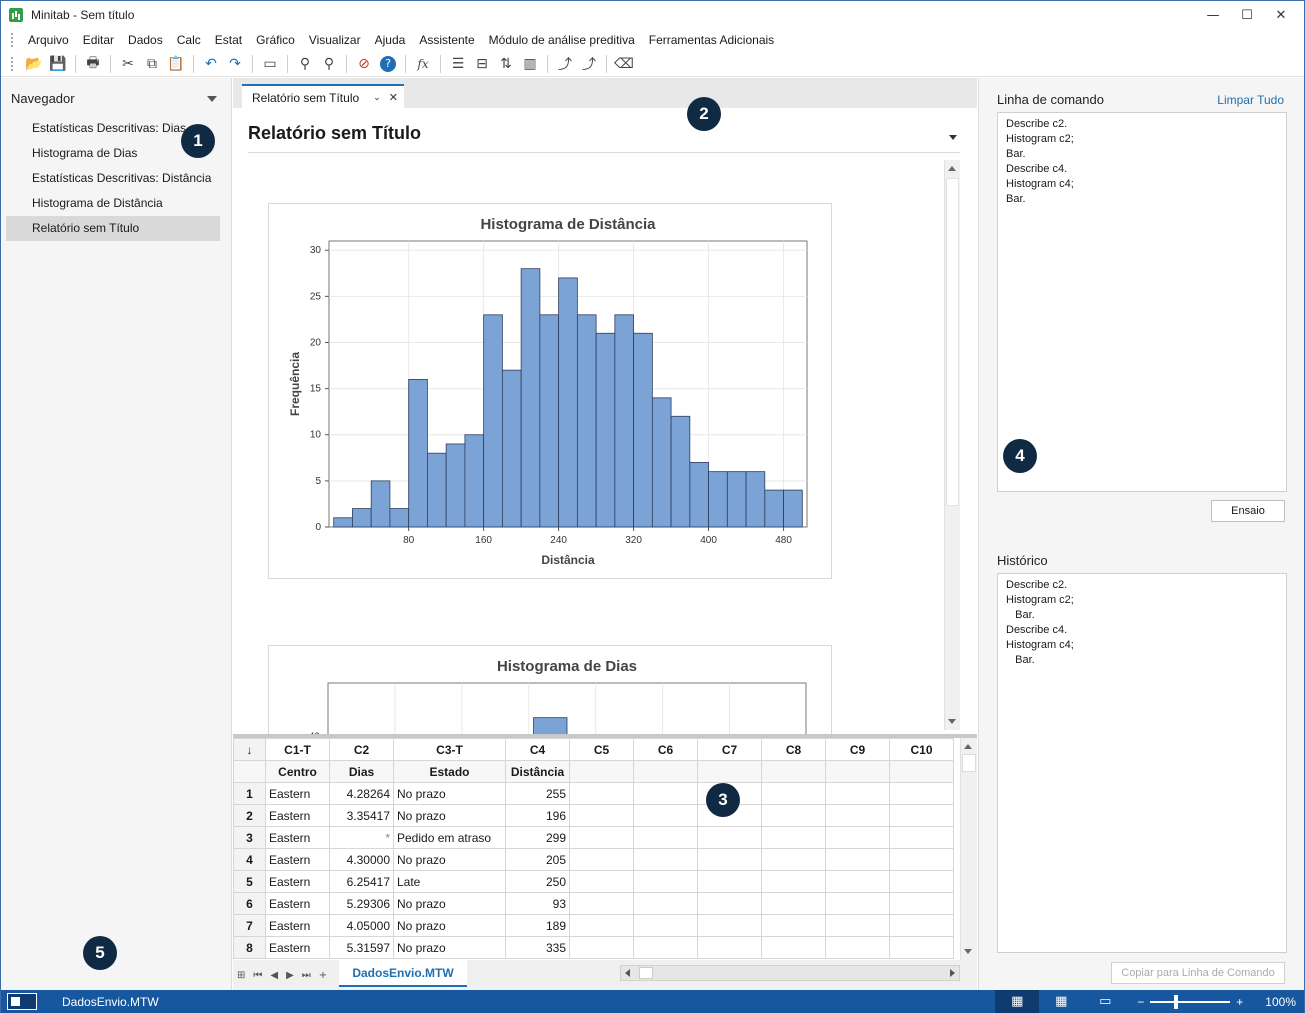  What do you see at coordinates (361, 815) in the screenshot?
I see `data-cell: 3.35417` at bounding box center [361, 815].